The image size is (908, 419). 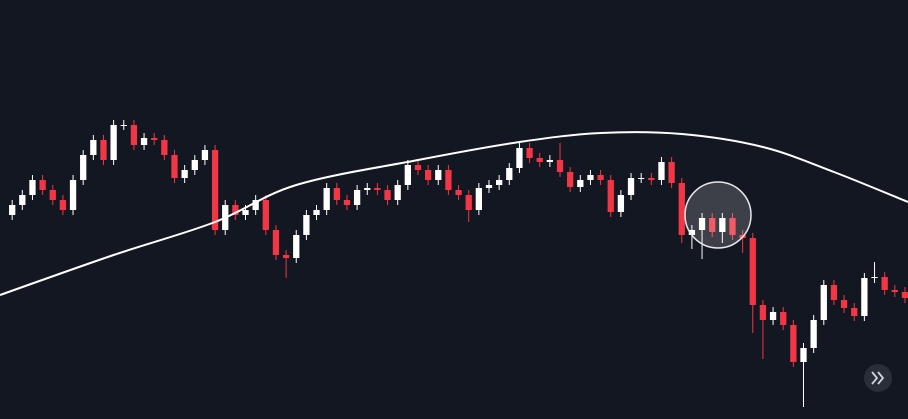 What do you see at coordinates (718, 215) in the screenshot?
I see `highlight-circle` at bounding box center [718, 215].